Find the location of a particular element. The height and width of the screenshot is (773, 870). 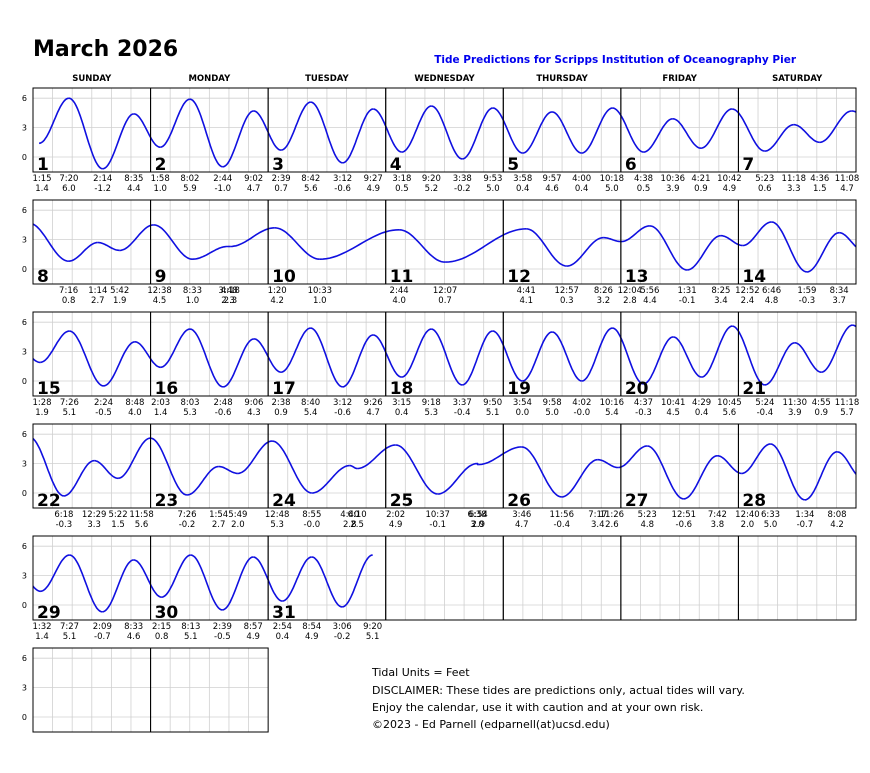

tide-time: 12:48 is located at coordinates (277, 515).